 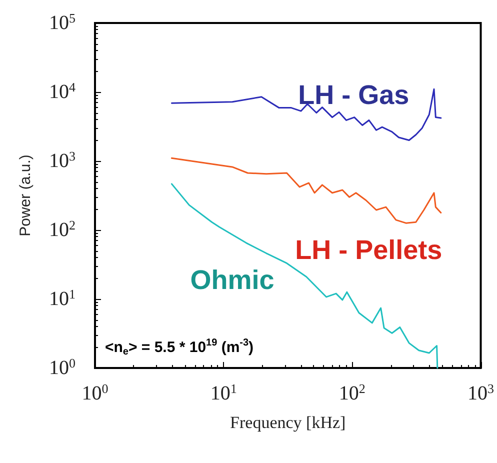 What do you see at coordinates (288, 422) in the screenshot?
I see `x-axis-title: Frequency [kHz]` at bounding box center [288, 422].